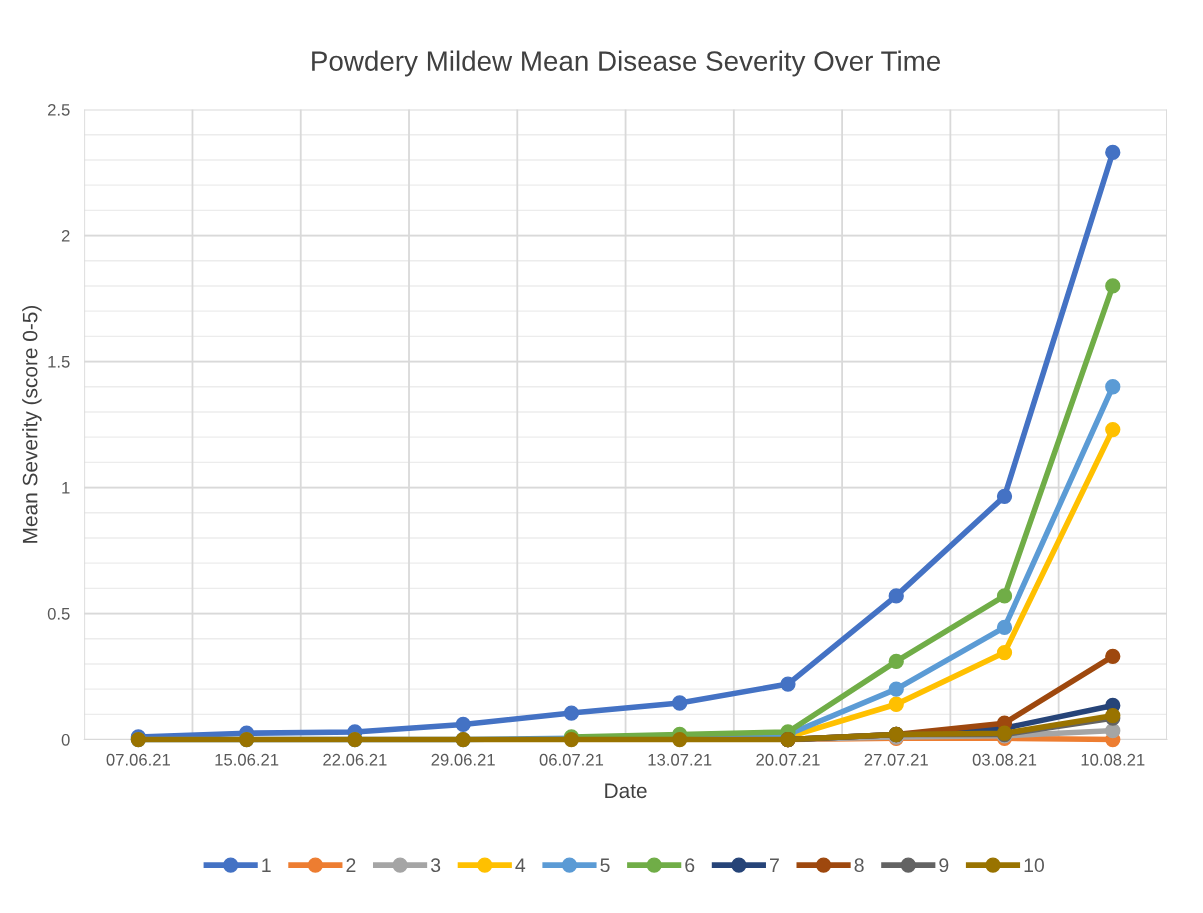  What do you see at coordinates (1034, 865) in the screenshot?
I see `legend-label: 10` at bounding box center [1034, 865].